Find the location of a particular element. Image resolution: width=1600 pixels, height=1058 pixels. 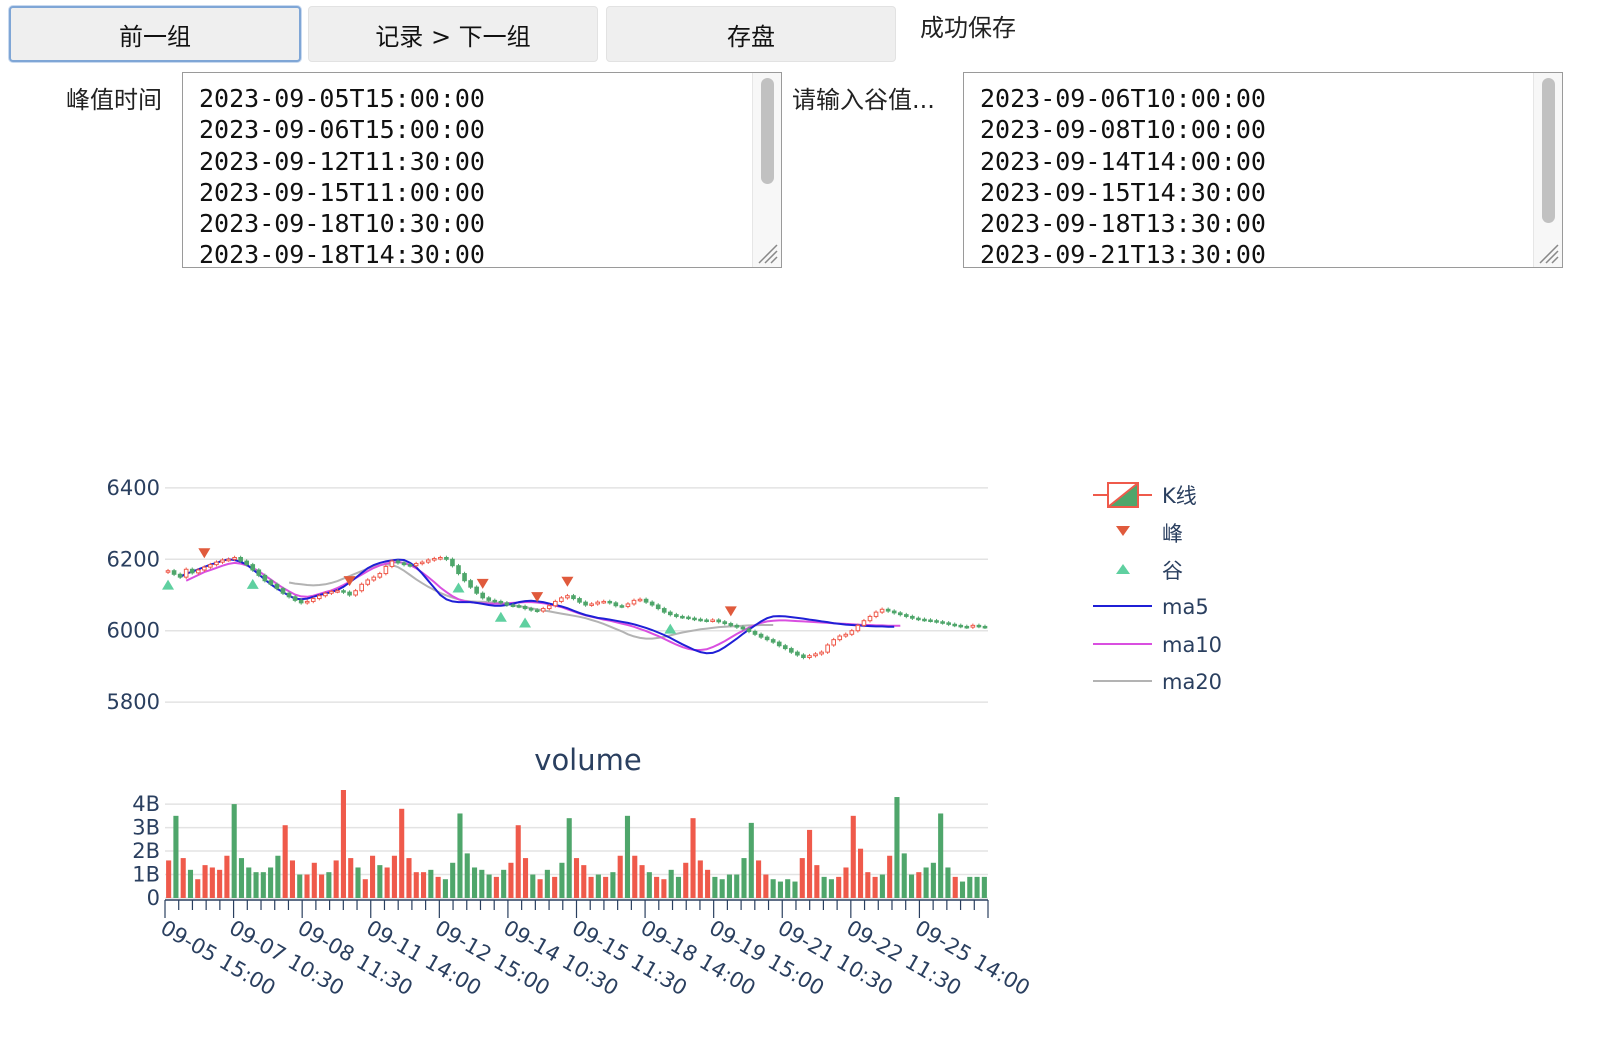

legend-item-kline: K线 is located at coordinates (1145, 495).